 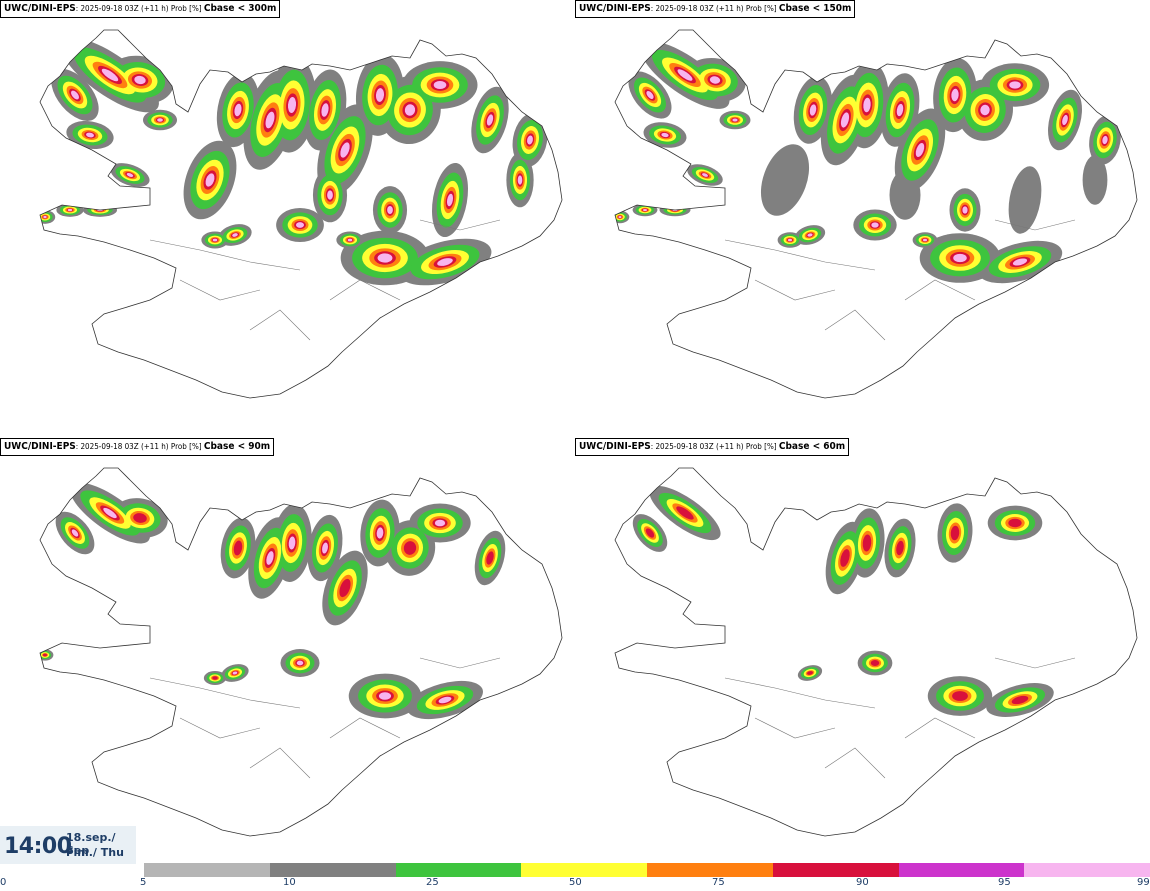 What do you see at coordinates (3, 882) in the screenshot?
I see `legend-tick-label: 0` at bounding box center [3, 882].